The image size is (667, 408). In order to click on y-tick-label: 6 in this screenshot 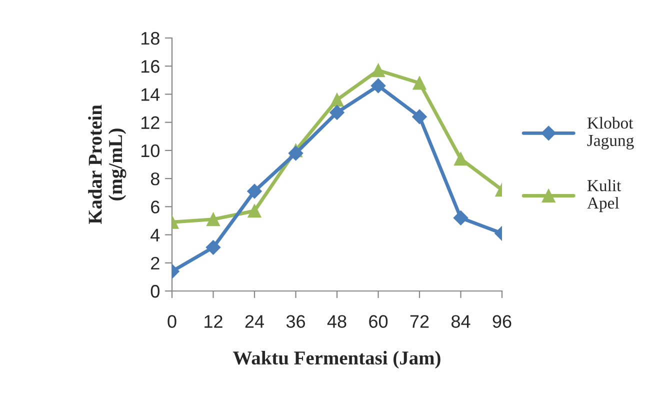, I will do `click(155, 207)`.